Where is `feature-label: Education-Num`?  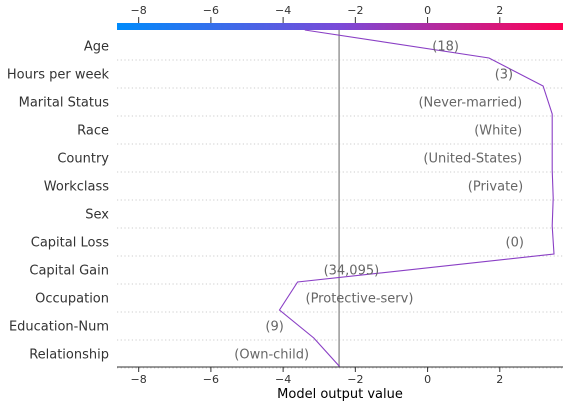 feature-label: Education-Num is located at coordinates (59, 327).